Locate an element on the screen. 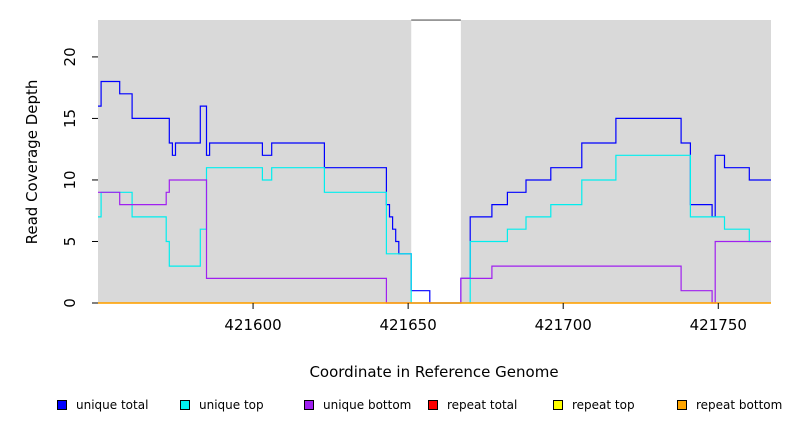 The width and height of the screenshot is (792, 432). legend-label: unique total is located at coordinates (112, 405).